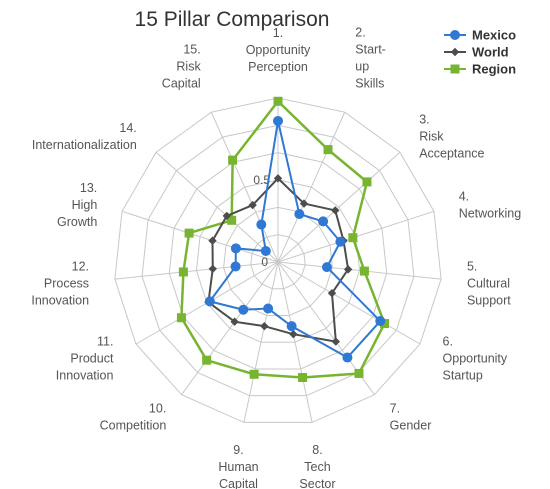 Image resolution: width=550 pixels, height=489 pixels. Describe the element at coordinates (133, 417) in the screenshot. I see `axis-label-10: 10. Competition` at that location.